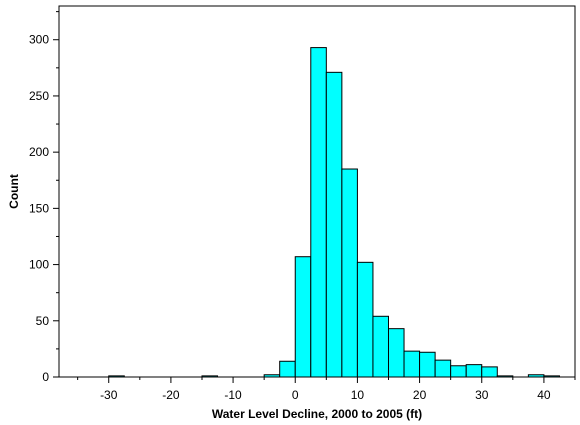 This screenshot has width=580, height=425. What do you see at coordinates (358, 395) in the screenshot?
I see `x-tick-label: 10` at bounding box center [358, 395].